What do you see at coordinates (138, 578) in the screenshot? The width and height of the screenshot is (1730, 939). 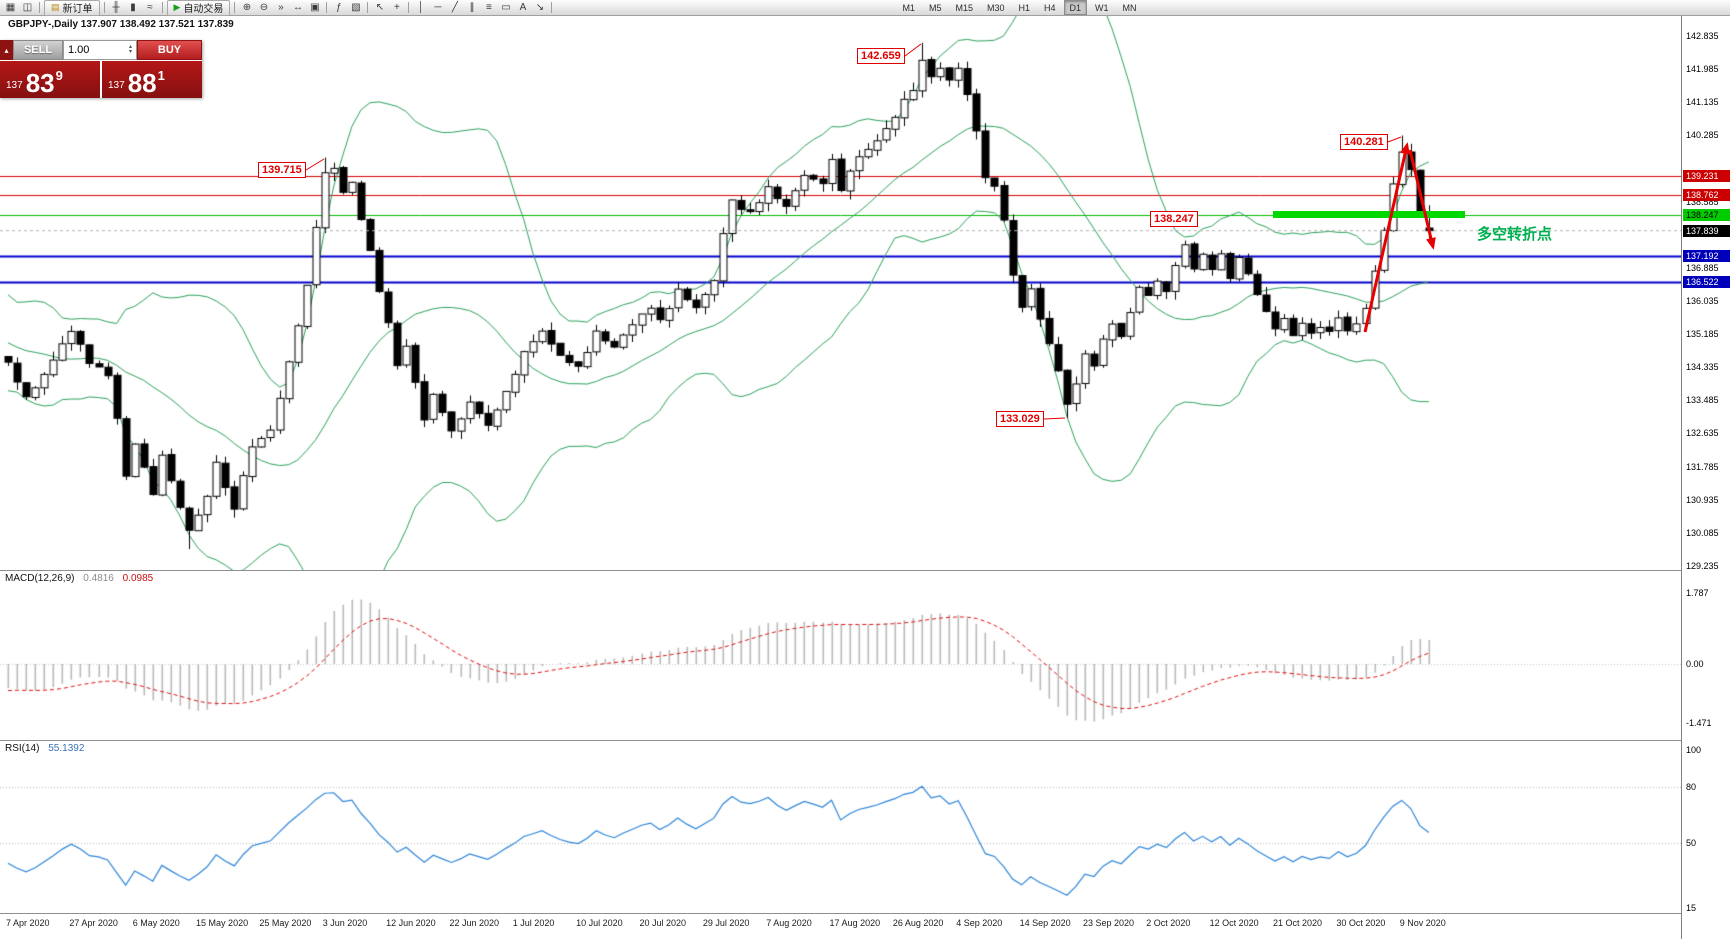 I see `macd-signal-value: 0.0985` at bounding box center [138, 578].